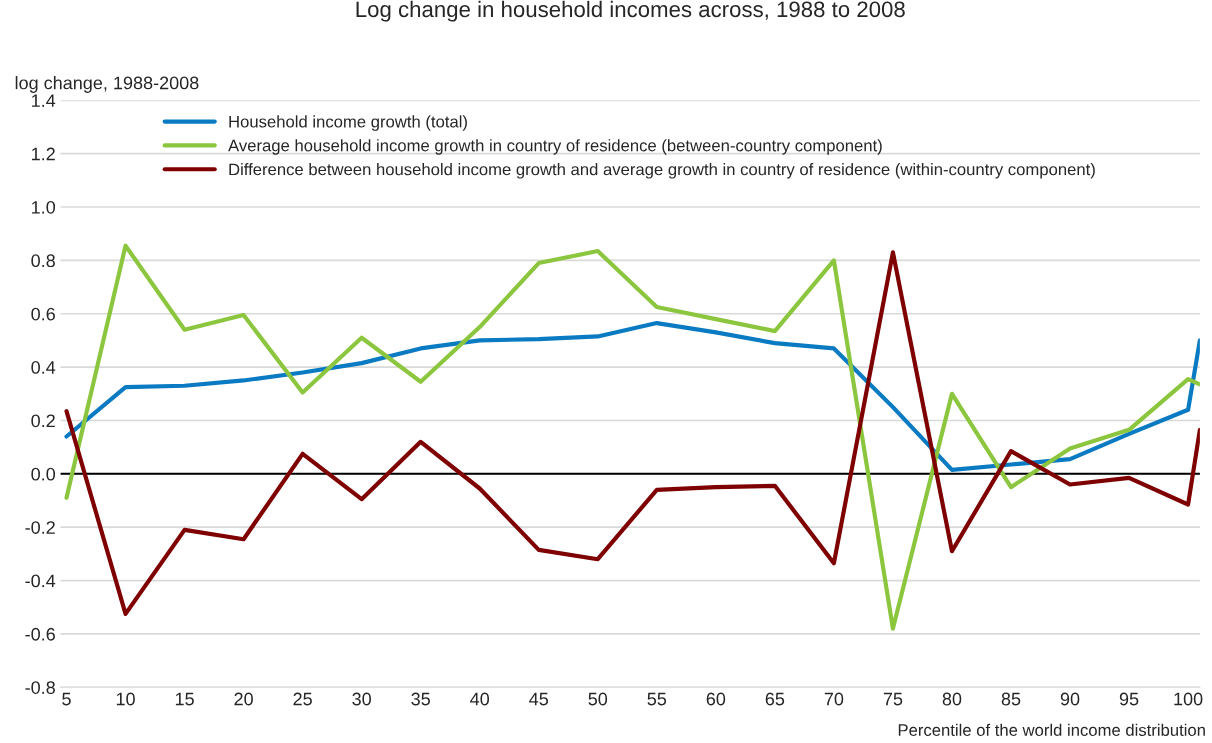 Image resolution: width=1212 pixels, height=743 pixels. Describe the element at coordinates (630, 11) in the screenshot. I see `chart-title: Log change in household incomes across, 1988 to 2008` at that location.